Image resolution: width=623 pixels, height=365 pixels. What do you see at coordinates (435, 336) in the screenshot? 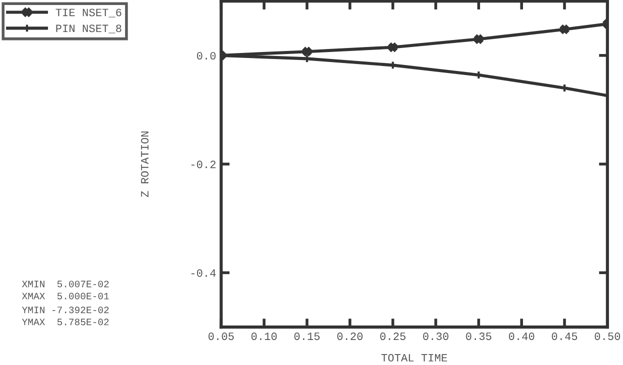
I see `x-tick-label: 0.30` at bounding box center [435, 336].